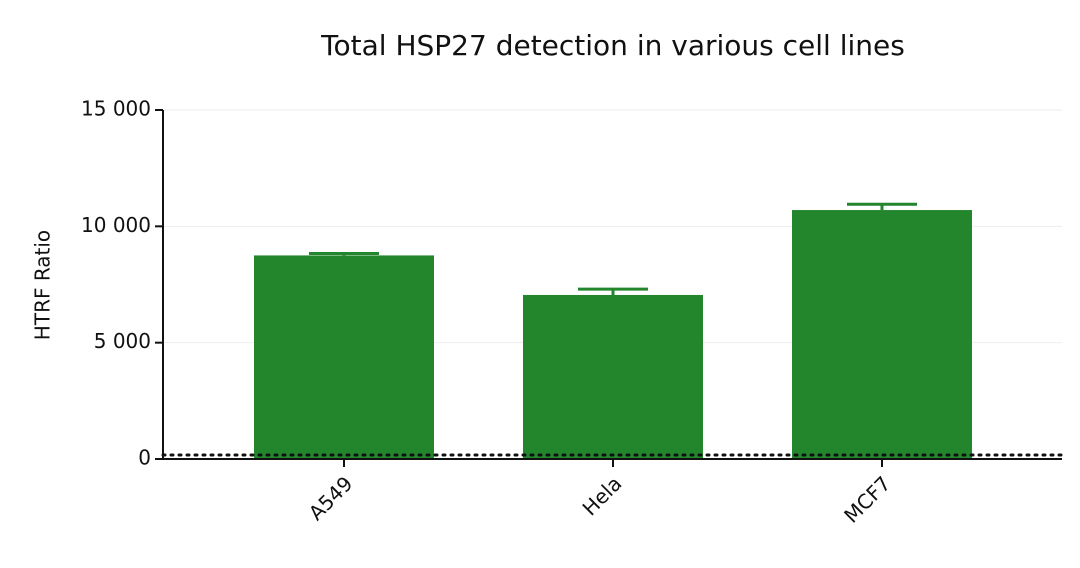  I want to click on x-tick-label: MCF7, so click(867, 499).